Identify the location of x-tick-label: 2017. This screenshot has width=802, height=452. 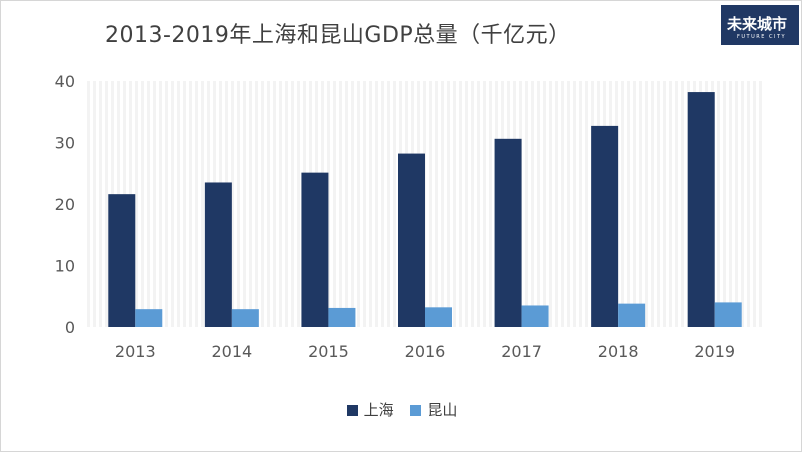
(521, 351).